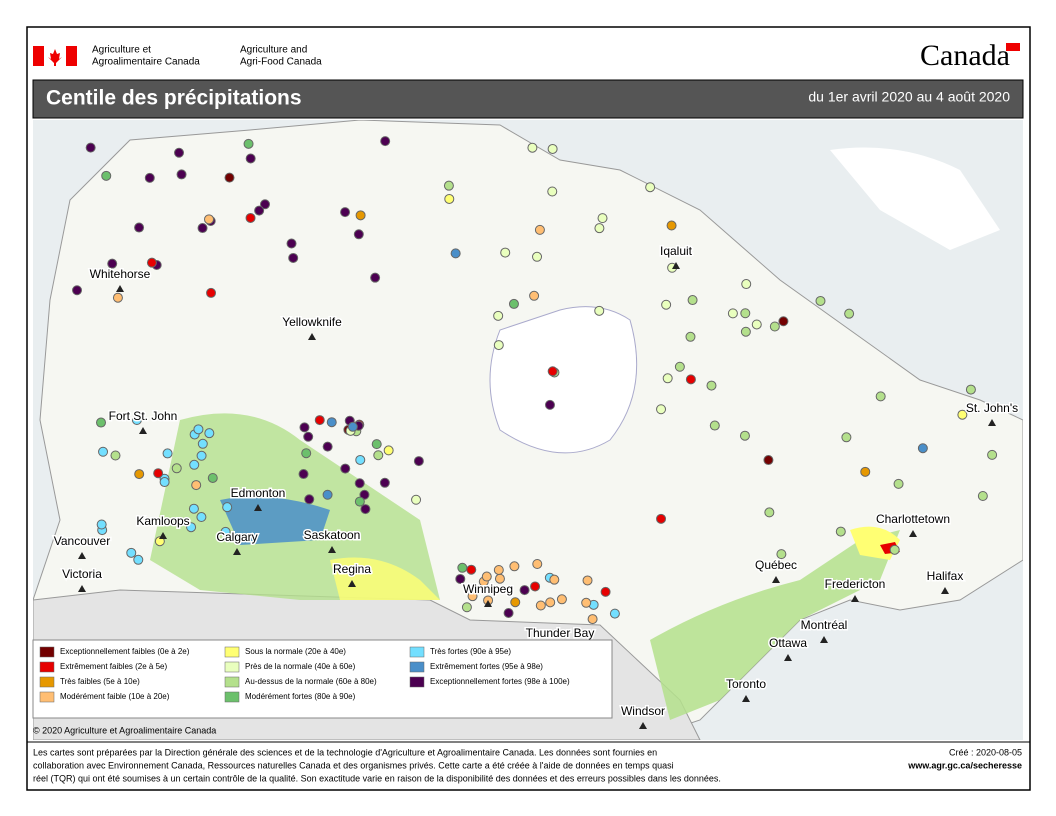 The image size is (1056, 816). I want to click on dry-area, so click(385, 578).